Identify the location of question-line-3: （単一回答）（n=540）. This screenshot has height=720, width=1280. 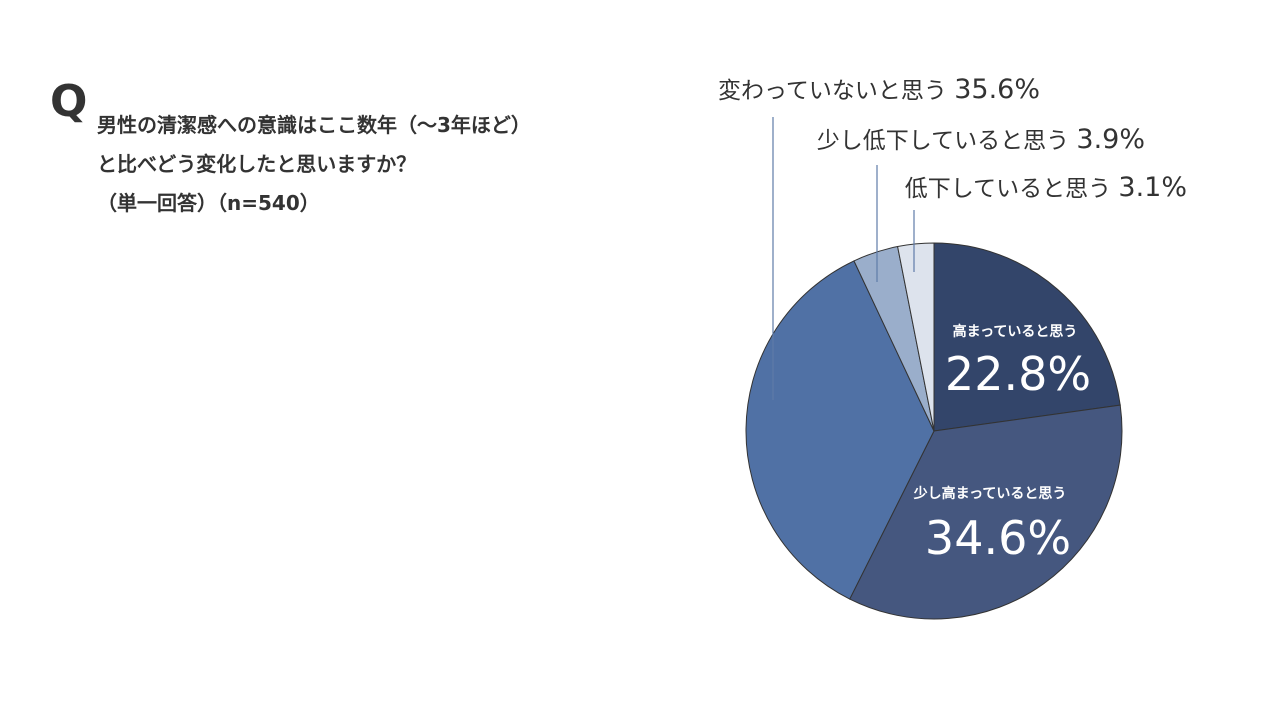
(208, 203).